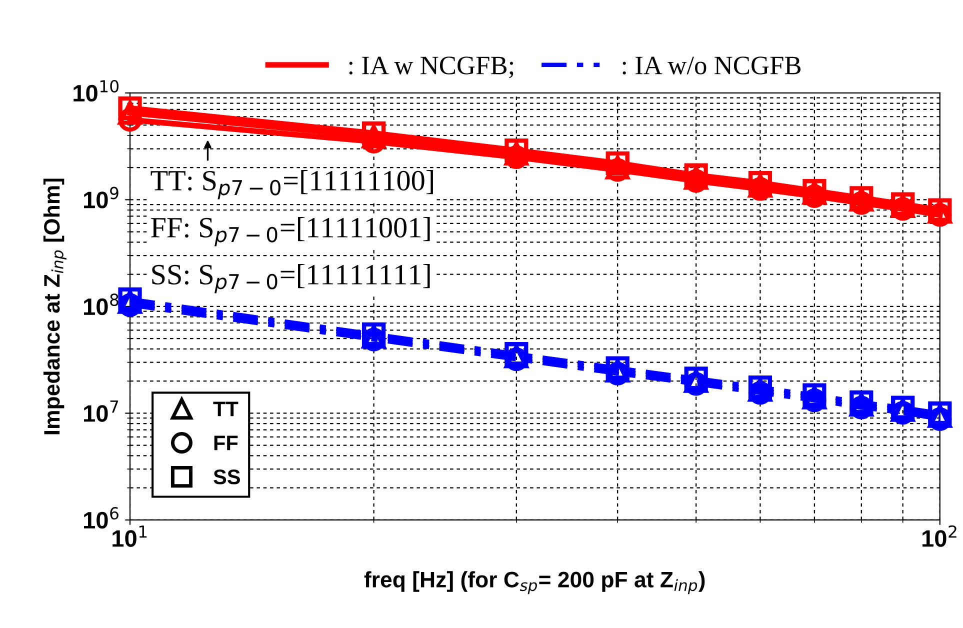 This screenshot has height=628, width=963. I want to click on y-tick-label: 10$^{10}$, so click(96, 91).